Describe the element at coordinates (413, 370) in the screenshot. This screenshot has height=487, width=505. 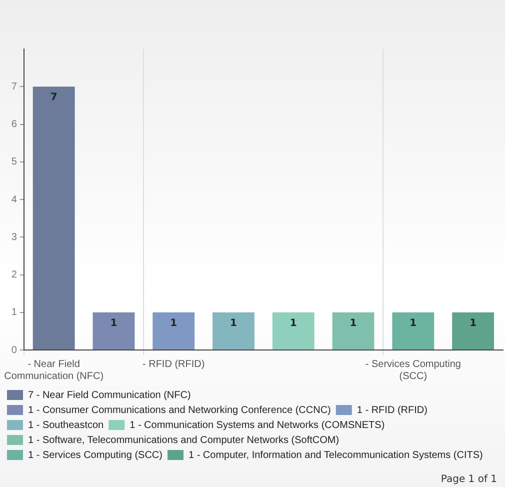
I see `x-tick-label: - Services Computing (SCC)` at that location.